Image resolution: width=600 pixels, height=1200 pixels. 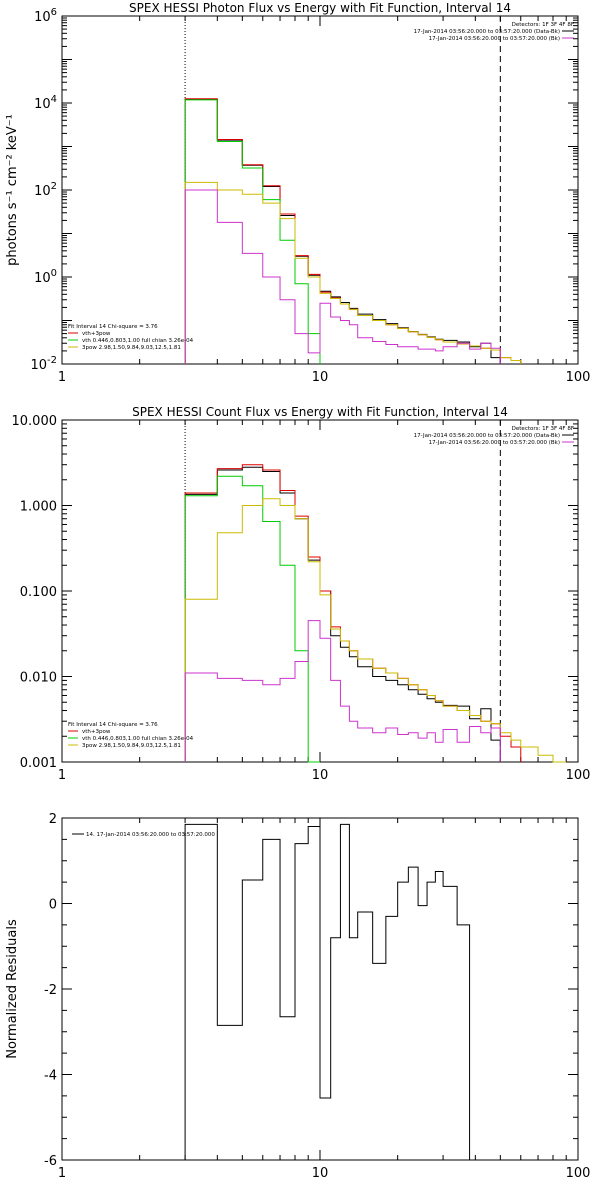 What do you see at coordinates (38, 763) in the screenshot?
I see `y-tick-label: 0.001` at bounding box center [38, 763].